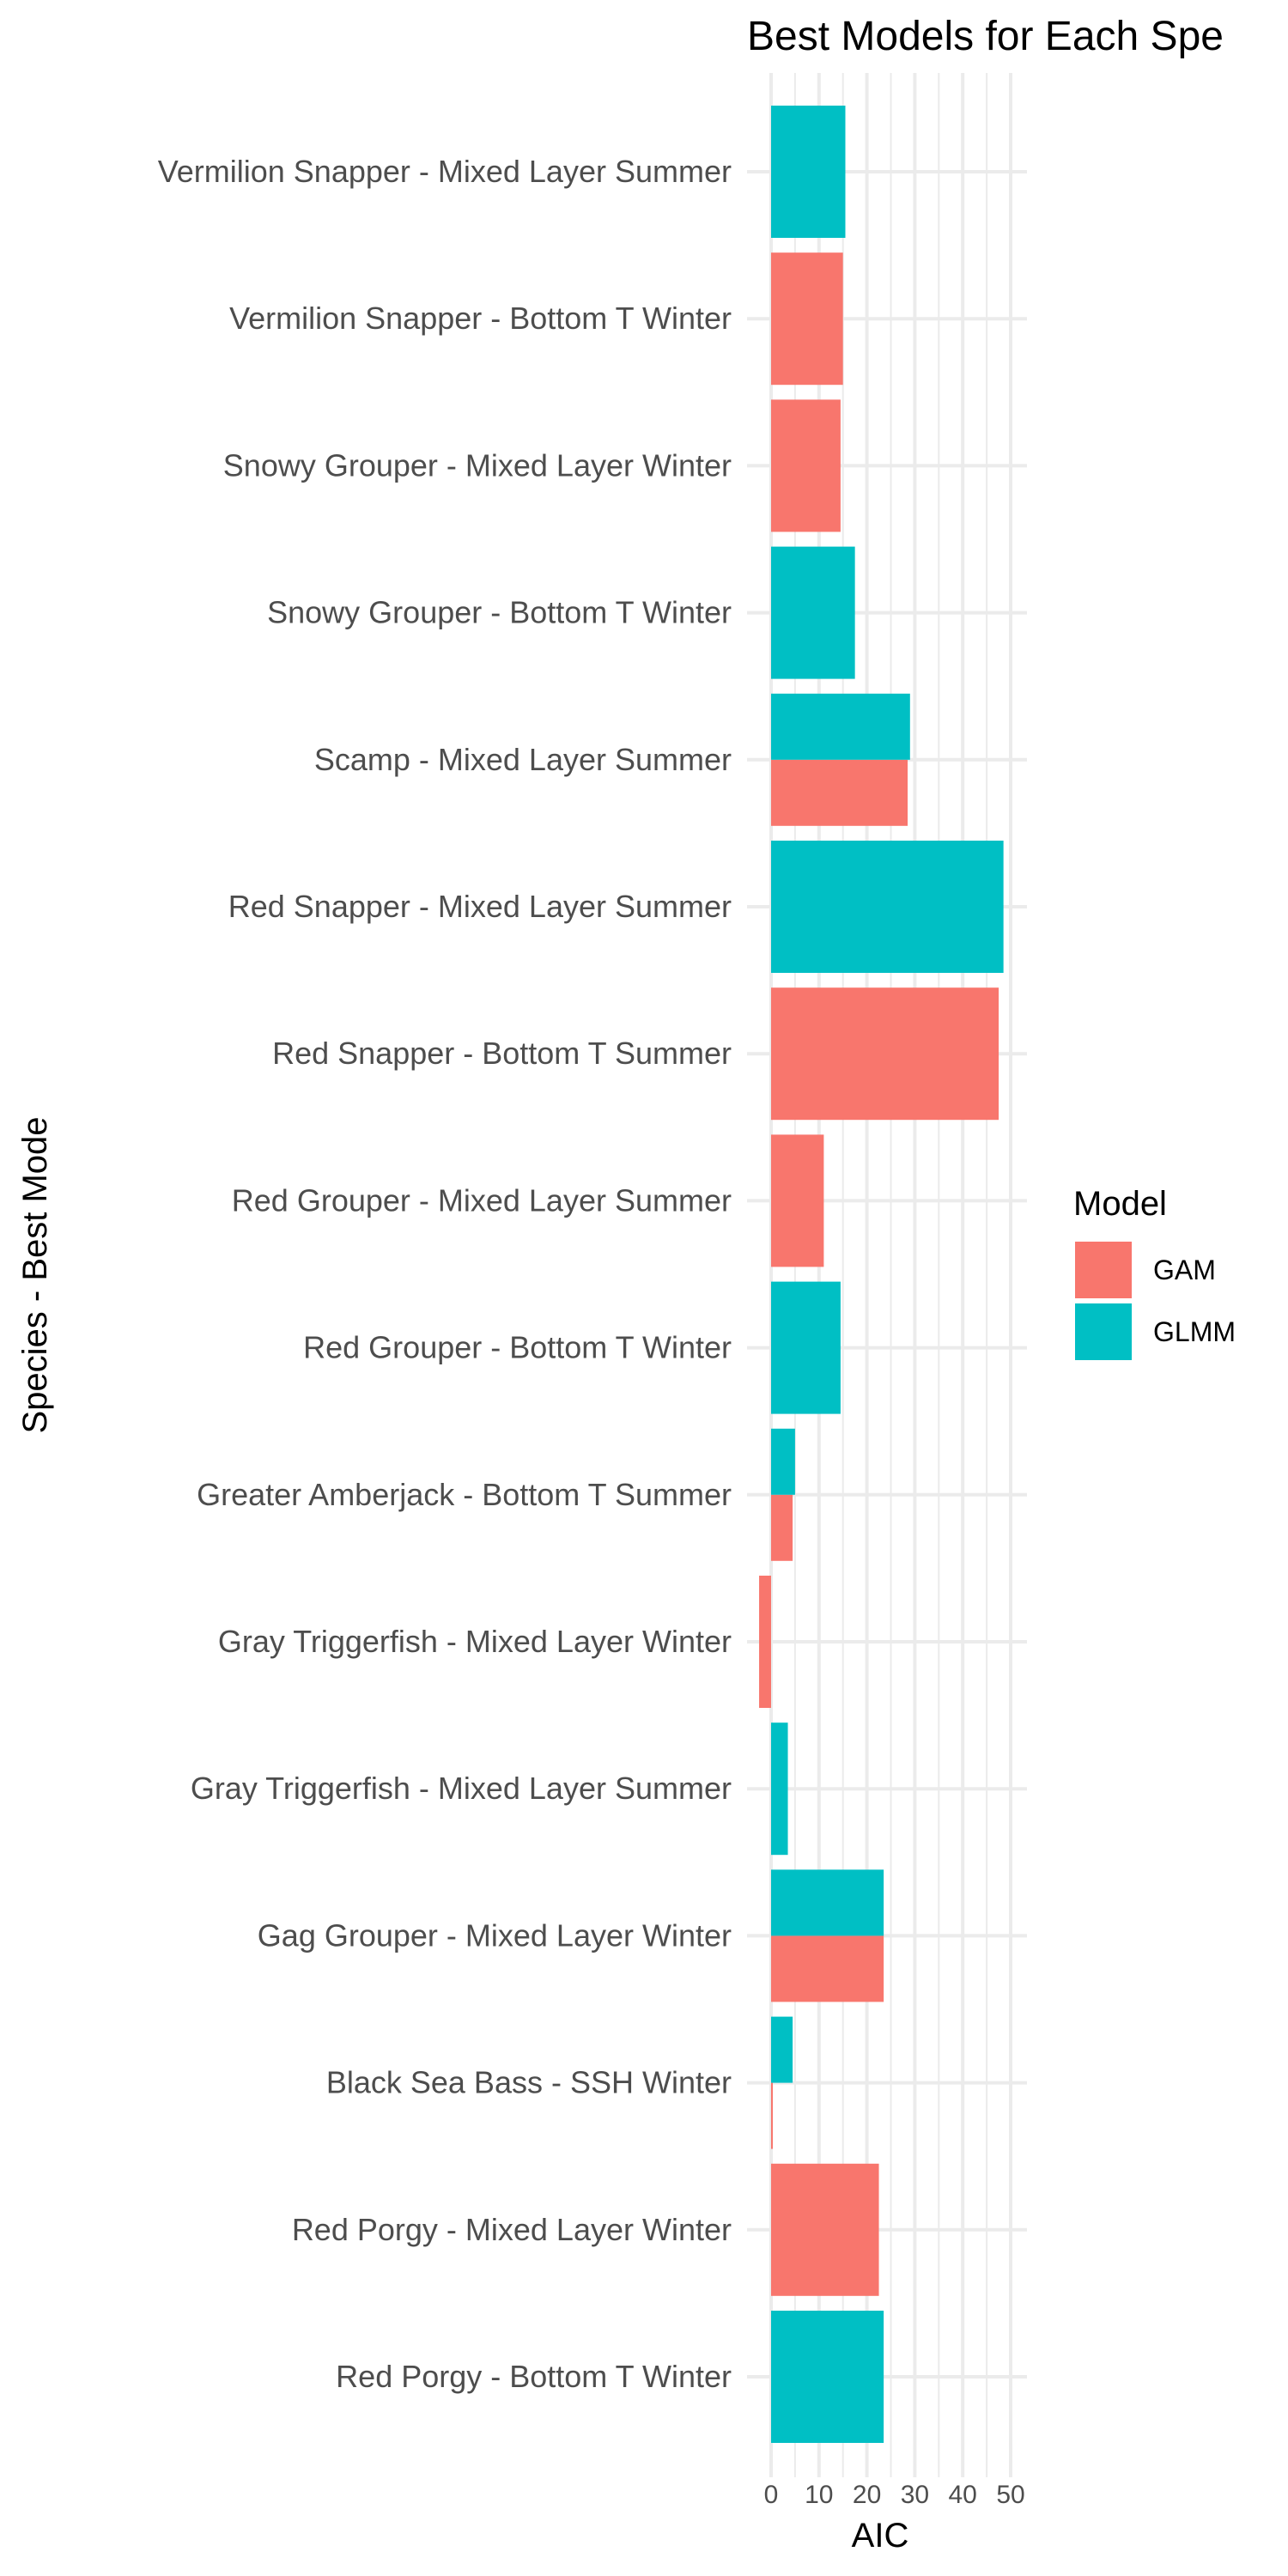 This screenshot has height=2576, width=1288. I want to click on legend-label-gam: GAM, so click(1184, 1270).